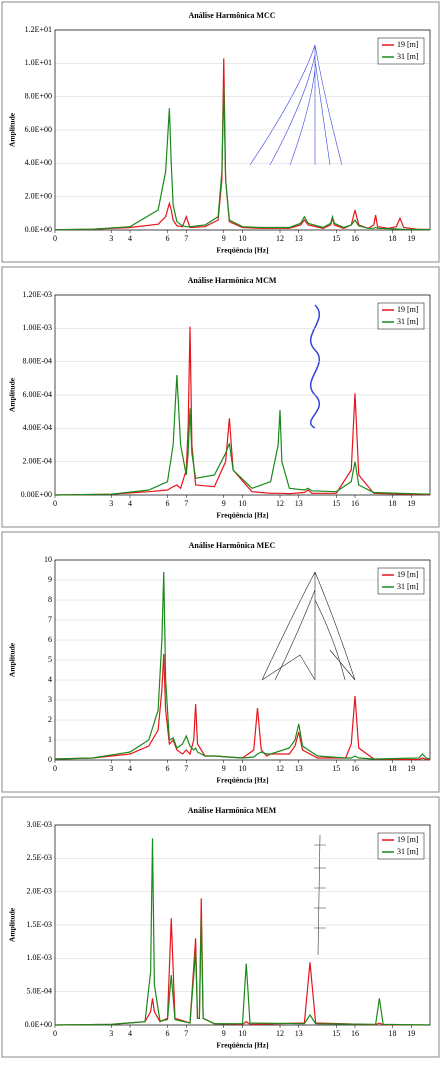  What do you see at coordinates (39, 824) in the screenshot?
I see `y-tick-label: 3.0E-03` at bounding box center [39, 824].